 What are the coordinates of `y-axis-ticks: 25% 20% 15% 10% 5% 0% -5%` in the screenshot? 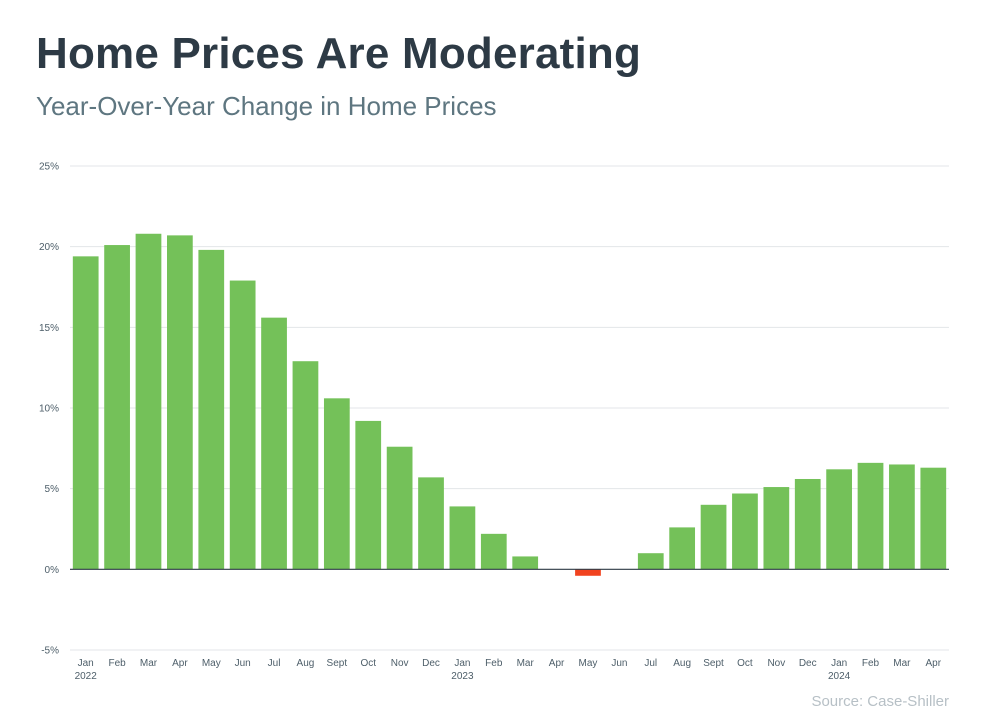 It's located at (49, 409).